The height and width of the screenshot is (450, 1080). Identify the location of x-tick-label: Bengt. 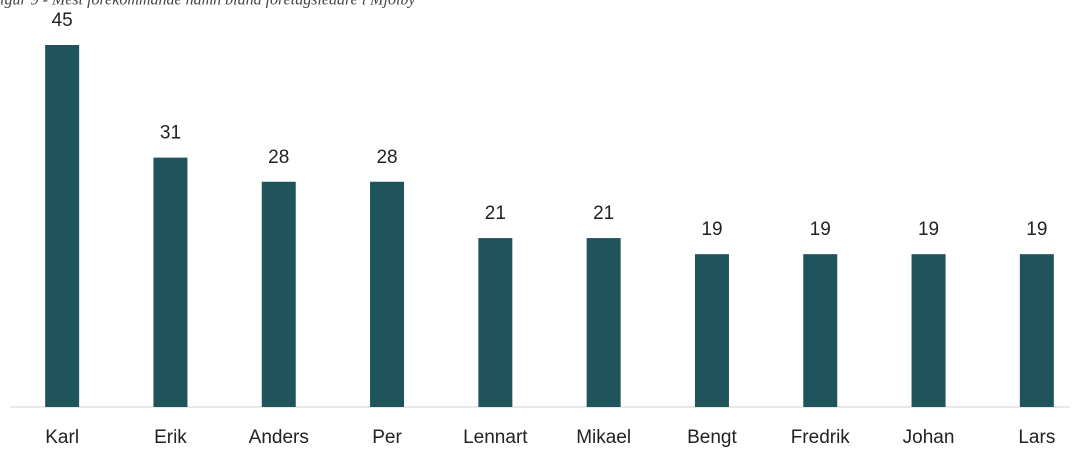
(712, 437).